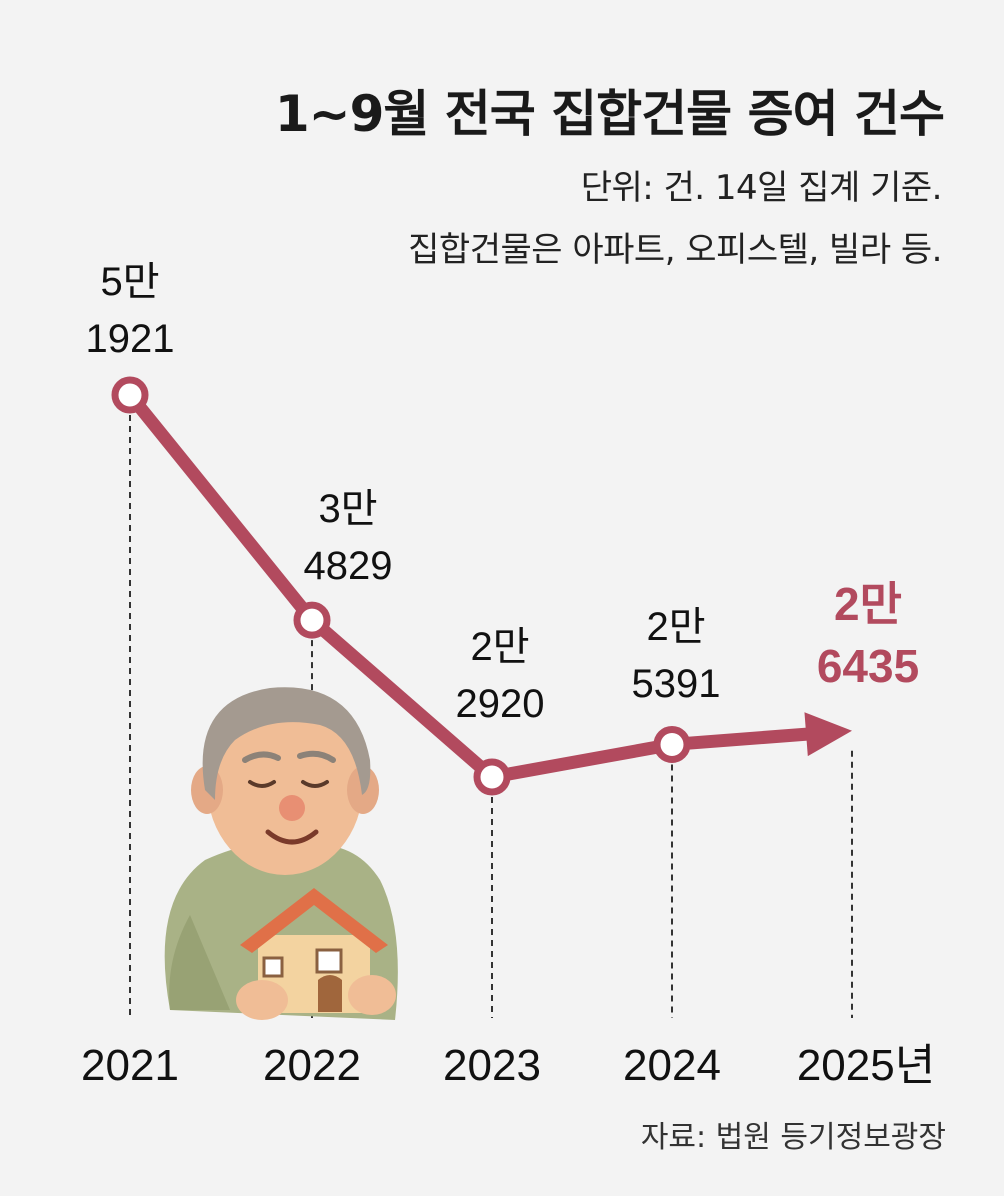 Image resolution: width=1004 pixels, height=1196 pixels. I want to click on x-tick-label-2021: 2021, so click(130, 1065).